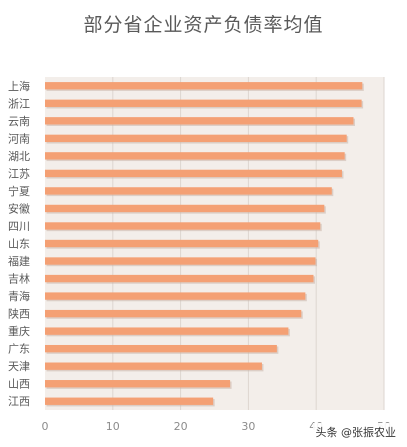 This screenshot has width=407, height=447. I want to click on category-label: 重庆, so click(19, 331).